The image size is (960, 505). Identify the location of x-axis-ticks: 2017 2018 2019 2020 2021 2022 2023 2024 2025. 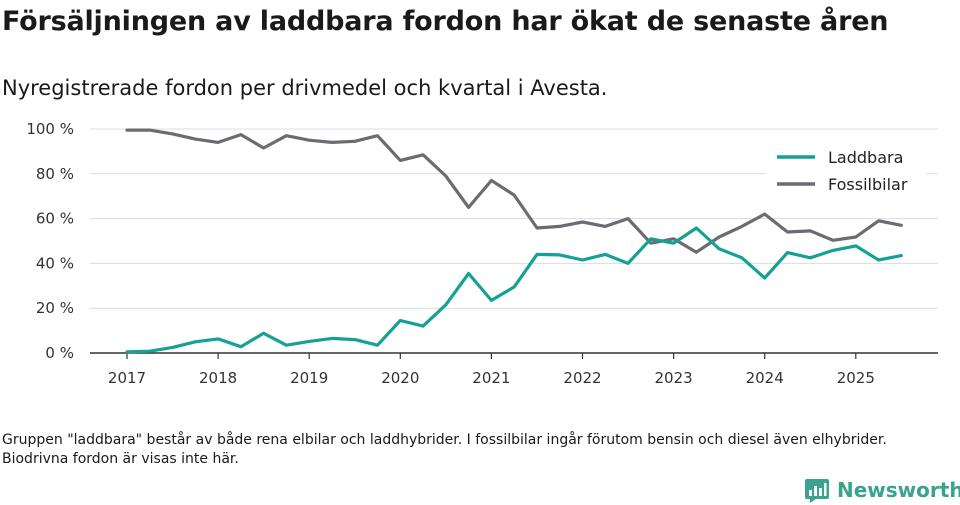
(491, 370).